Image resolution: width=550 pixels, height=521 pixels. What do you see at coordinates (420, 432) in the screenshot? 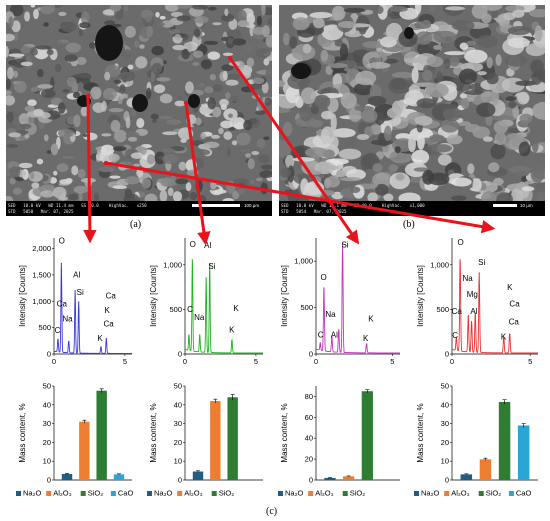
I see `y-axis-label: Mass content, %` at bounding box center [420, 432].